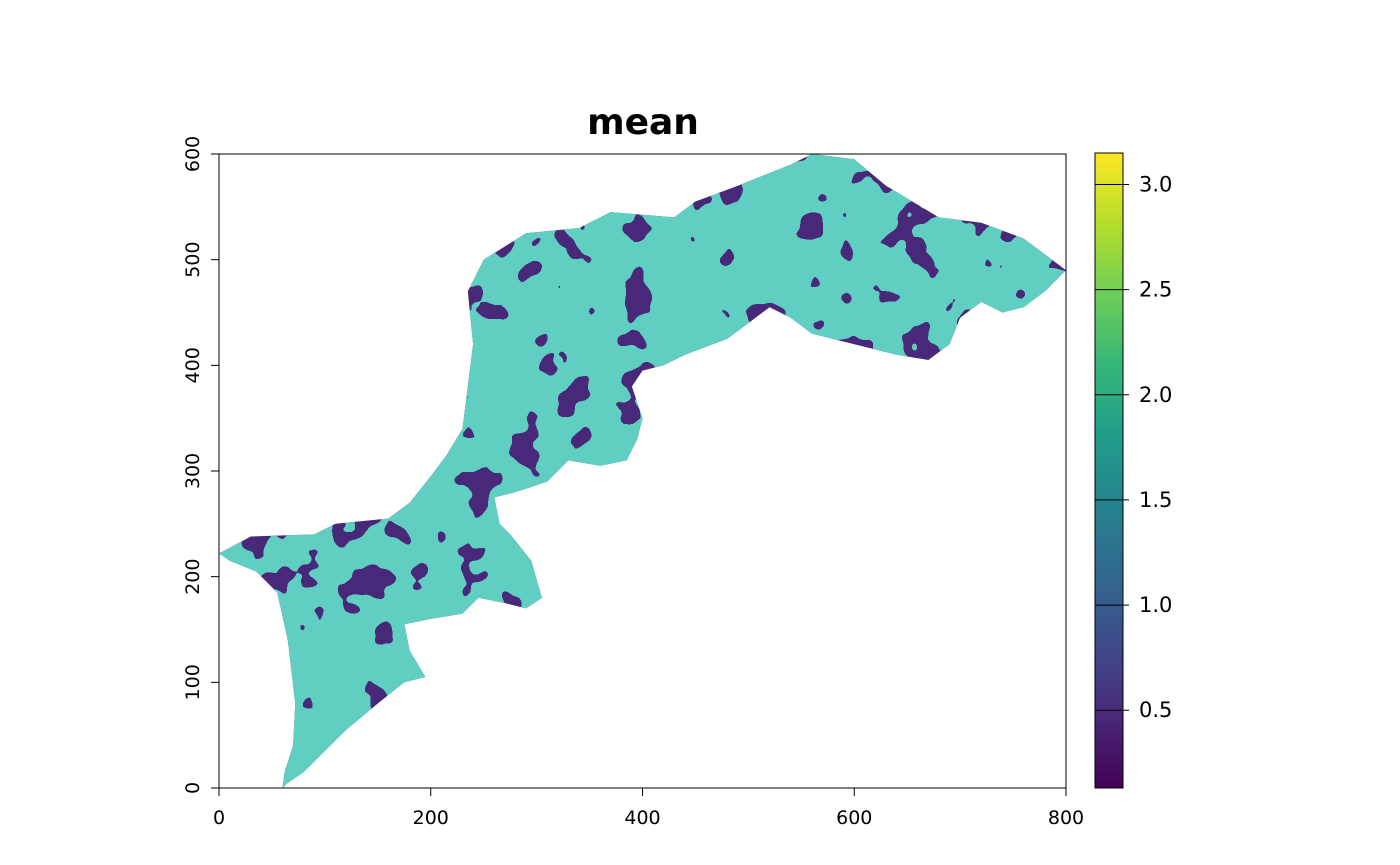  Describe the element at coordinates (193, 260) in the screenshot. I see `y-tick-label: 500` at that location.